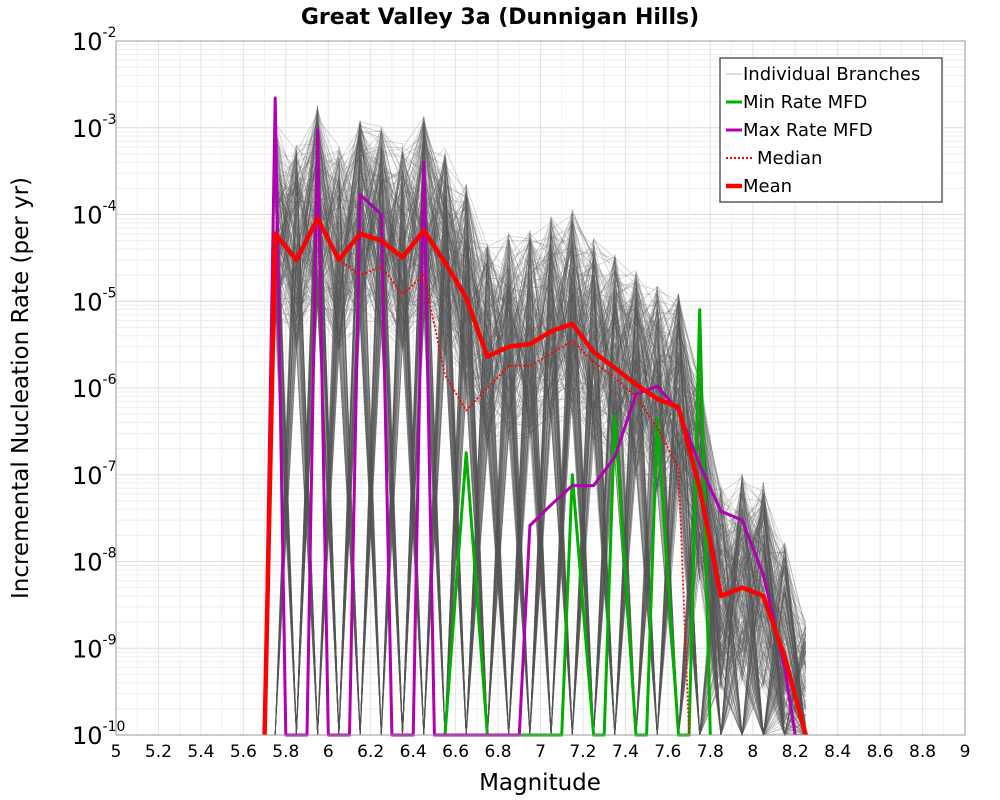 This screenshot has width=1000, height=800. What do you see at coordinates (94, 214) in the screenshot?
I see `y-tick-label: 10⁻⁴` at bounding box center [94, 214].